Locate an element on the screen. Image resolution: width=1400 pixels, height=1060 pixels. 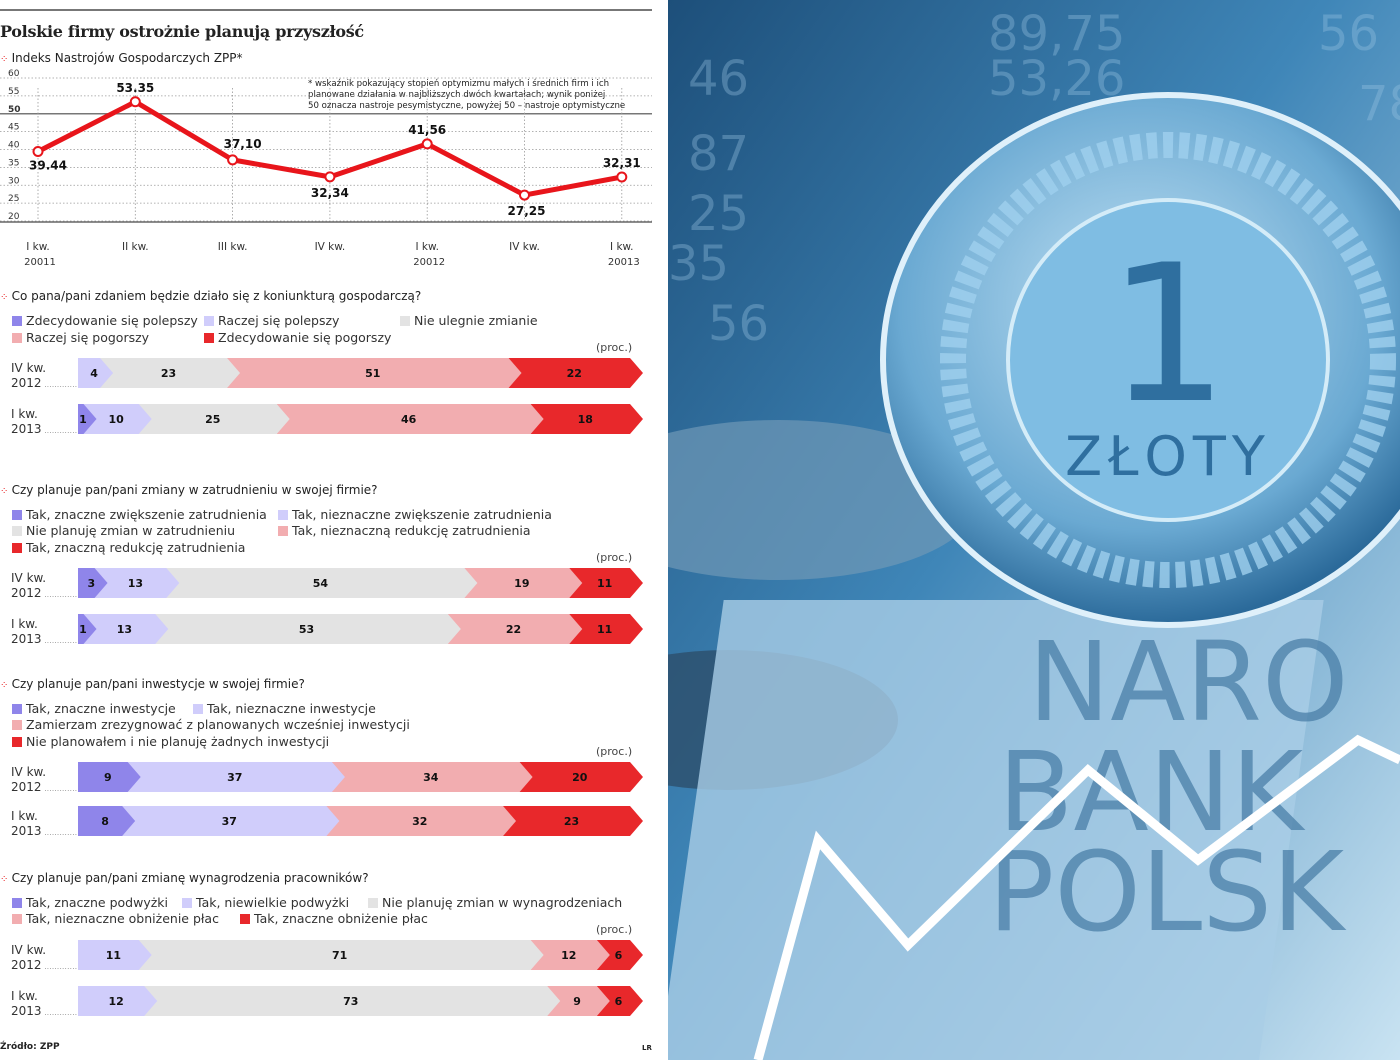
legend-label: Raczej się polepszy is located at coordinates (279, 320).